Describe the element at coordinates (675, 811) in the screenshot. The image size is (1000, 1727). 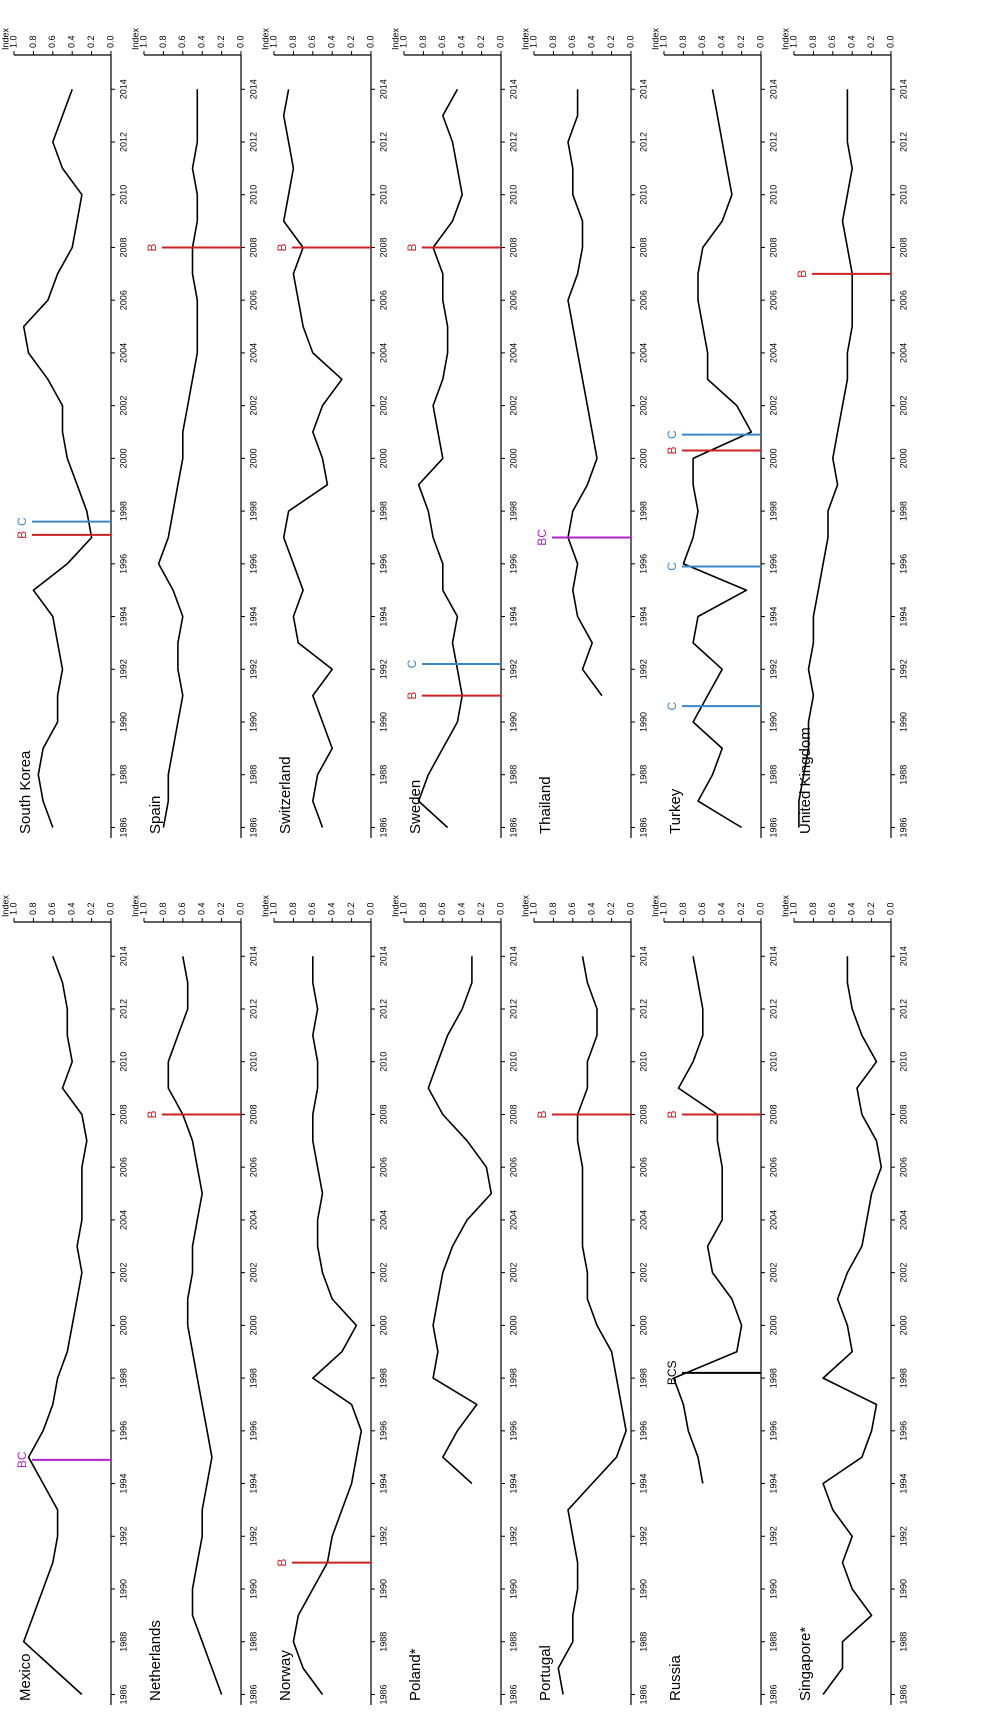
I see `panel-title: Turkey` at that location.